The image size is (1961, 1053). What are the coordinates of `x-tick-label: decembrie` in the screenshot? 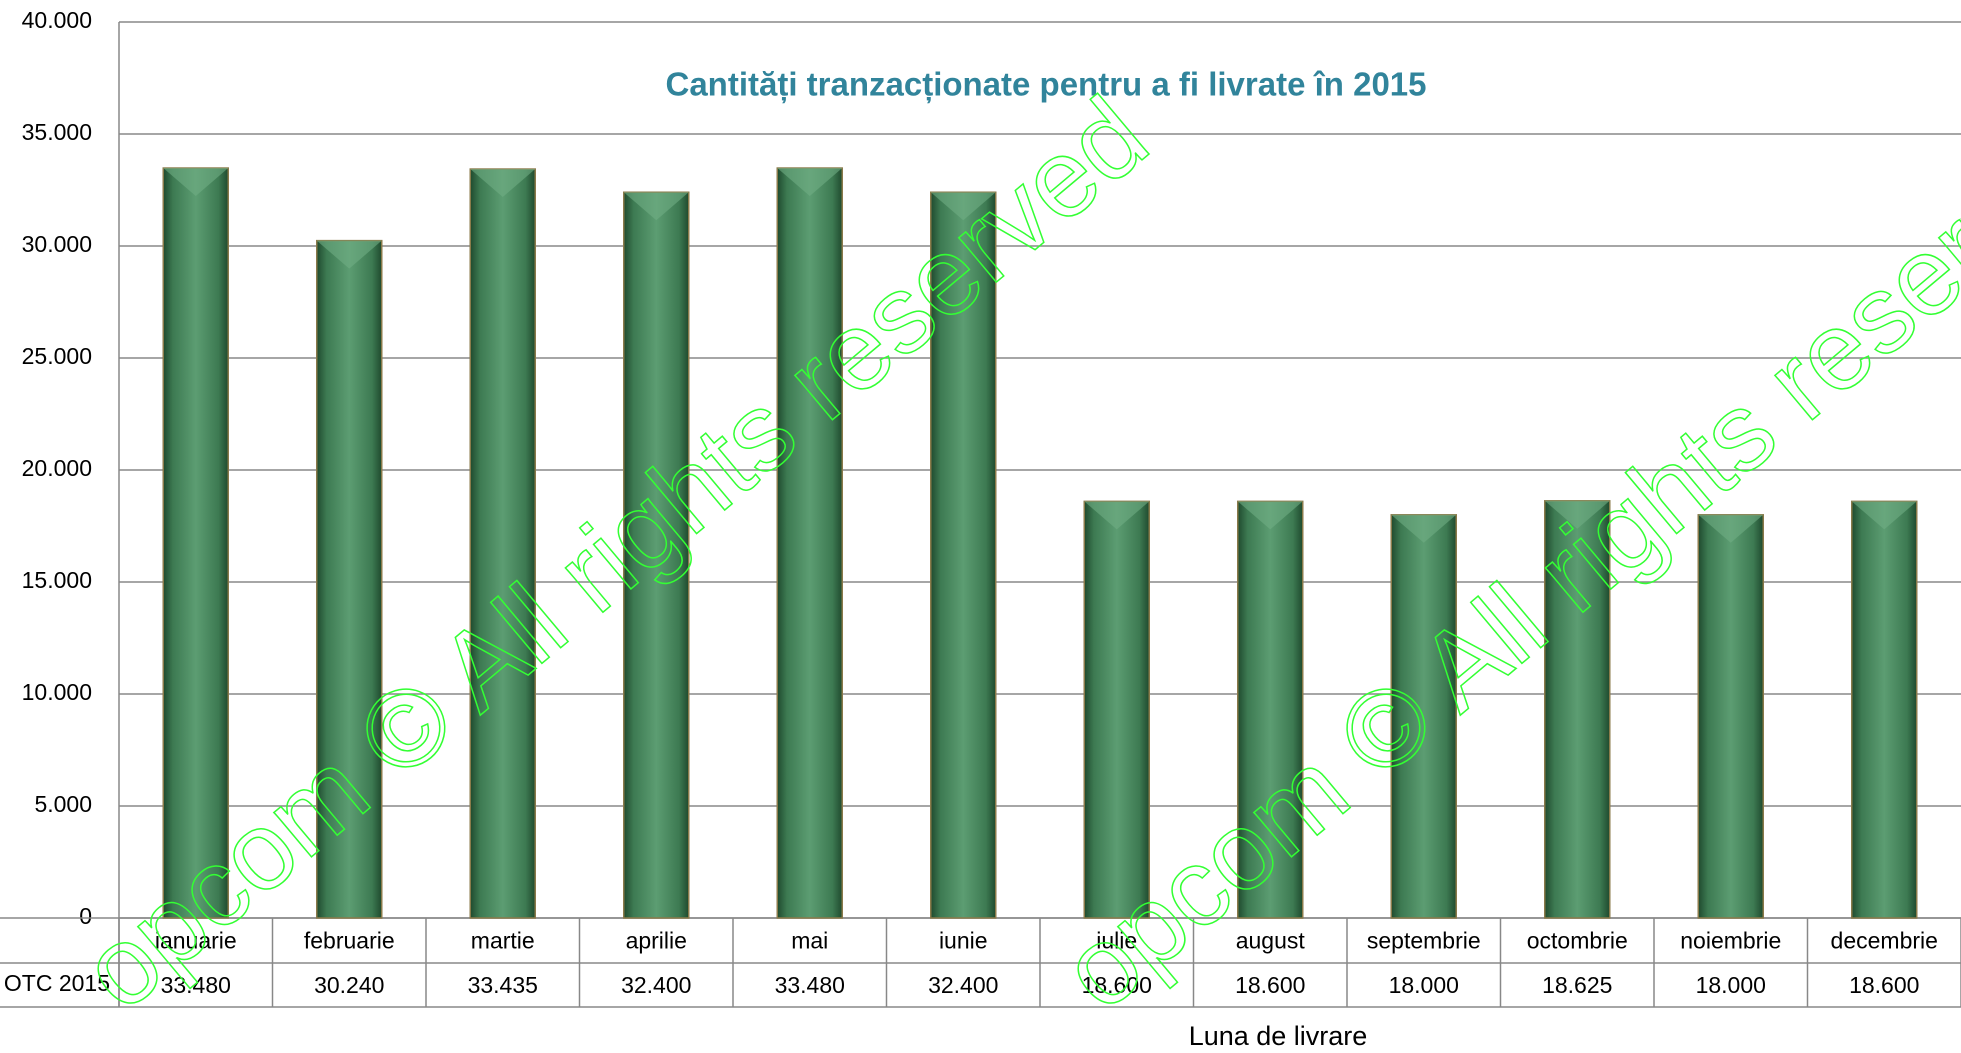 It's located at (1884, 941).